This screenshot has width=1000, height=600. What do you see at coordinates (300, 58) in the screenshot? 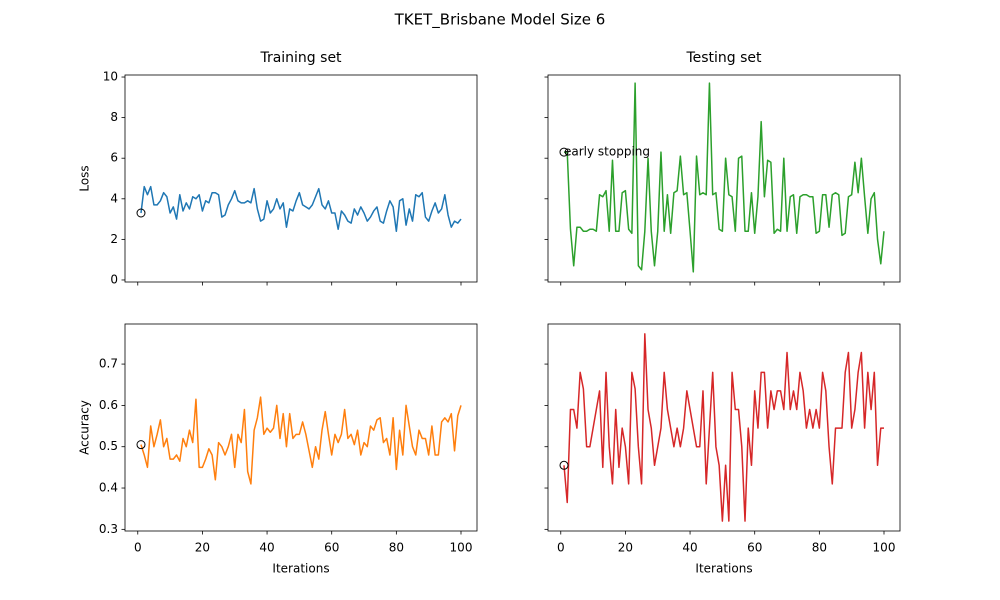
I see `axes-title: Training set` at bounding box center [300, 58].